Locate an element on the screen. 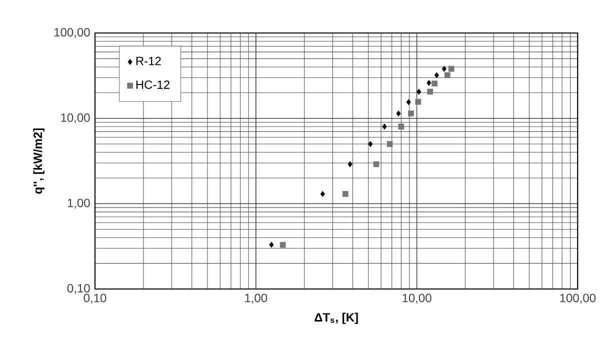 Image resolution: width=611 pixels, height=362 pixels. y-tick-label: 0,10 is located at coordinates (78, 289).